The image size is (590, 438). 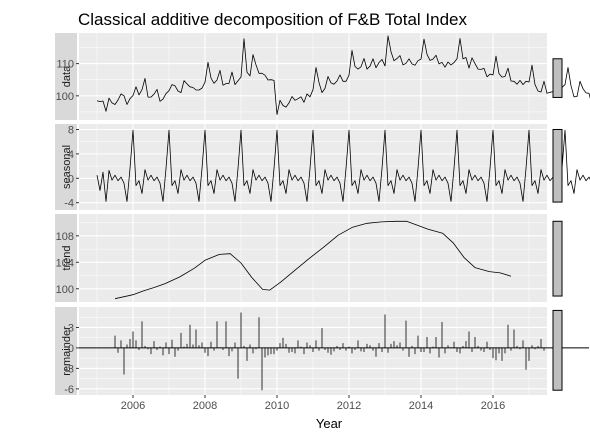 I want to click on strip-data, so click(x=66, y=76).